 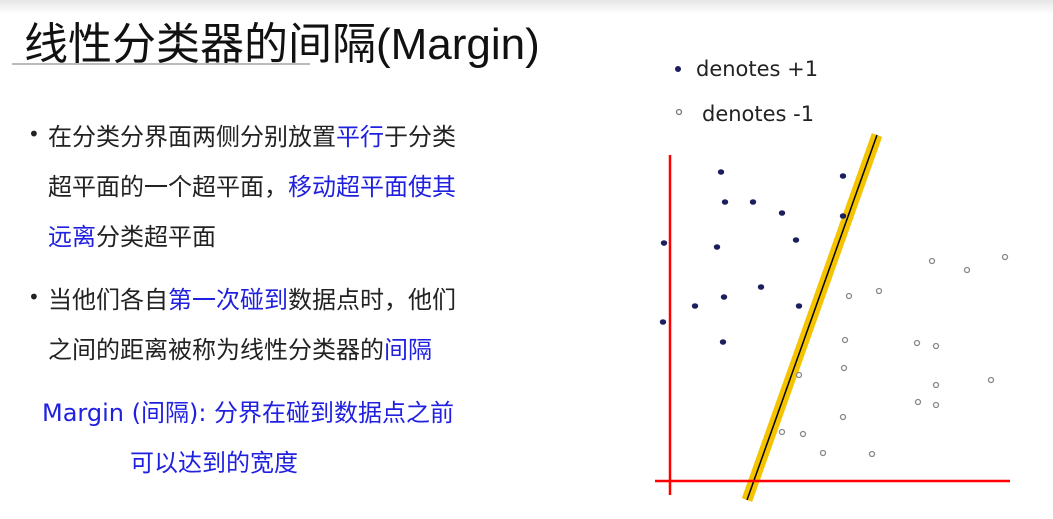 I want to click on margin-note-line2: 可以达到的宽度, so click(x=214, y=463).